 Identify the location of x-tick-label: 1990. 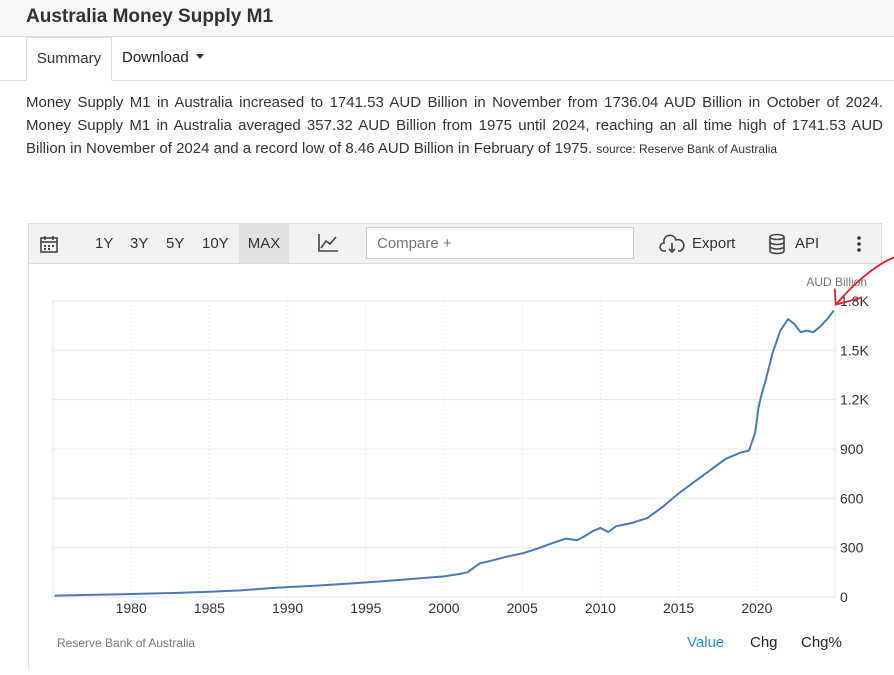
(287, 608).